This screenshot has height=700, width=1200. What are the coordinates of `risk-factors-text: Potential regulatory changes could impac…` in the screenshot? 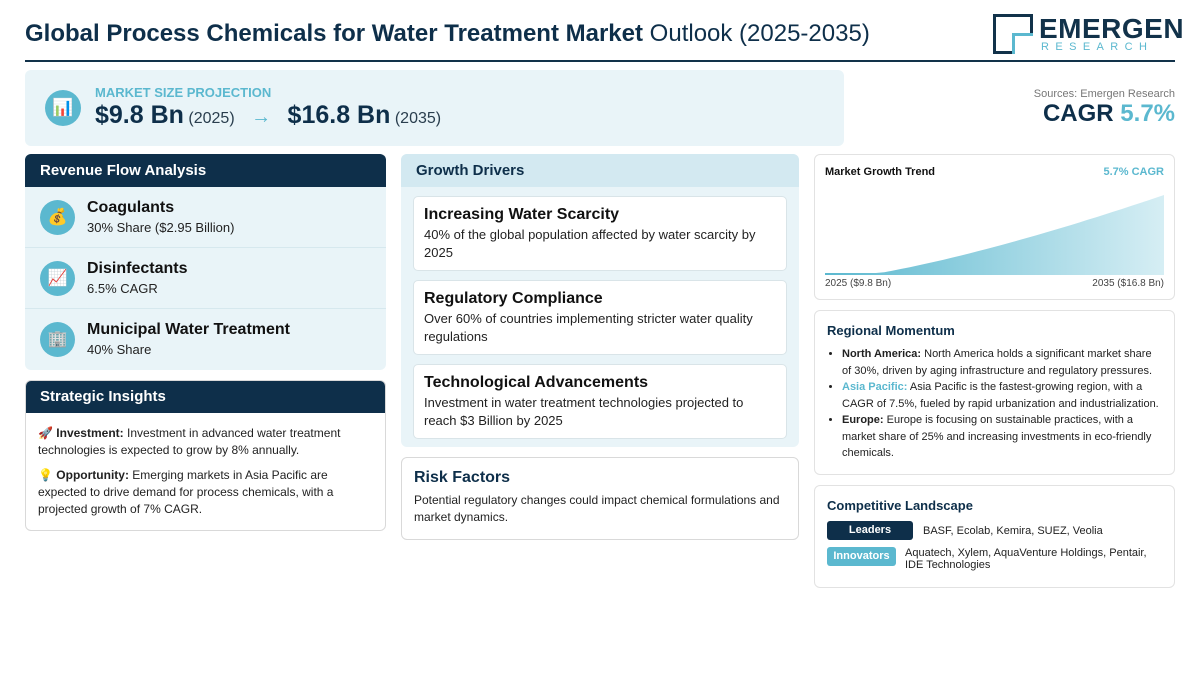 It's located at (597, 508).